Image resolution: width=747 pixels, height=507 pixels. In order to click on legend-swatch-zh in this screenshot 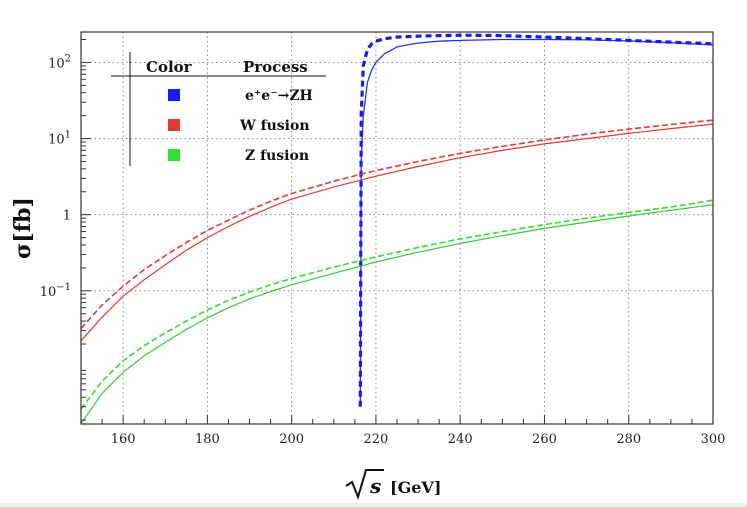, I will do `click(174, 95)`.